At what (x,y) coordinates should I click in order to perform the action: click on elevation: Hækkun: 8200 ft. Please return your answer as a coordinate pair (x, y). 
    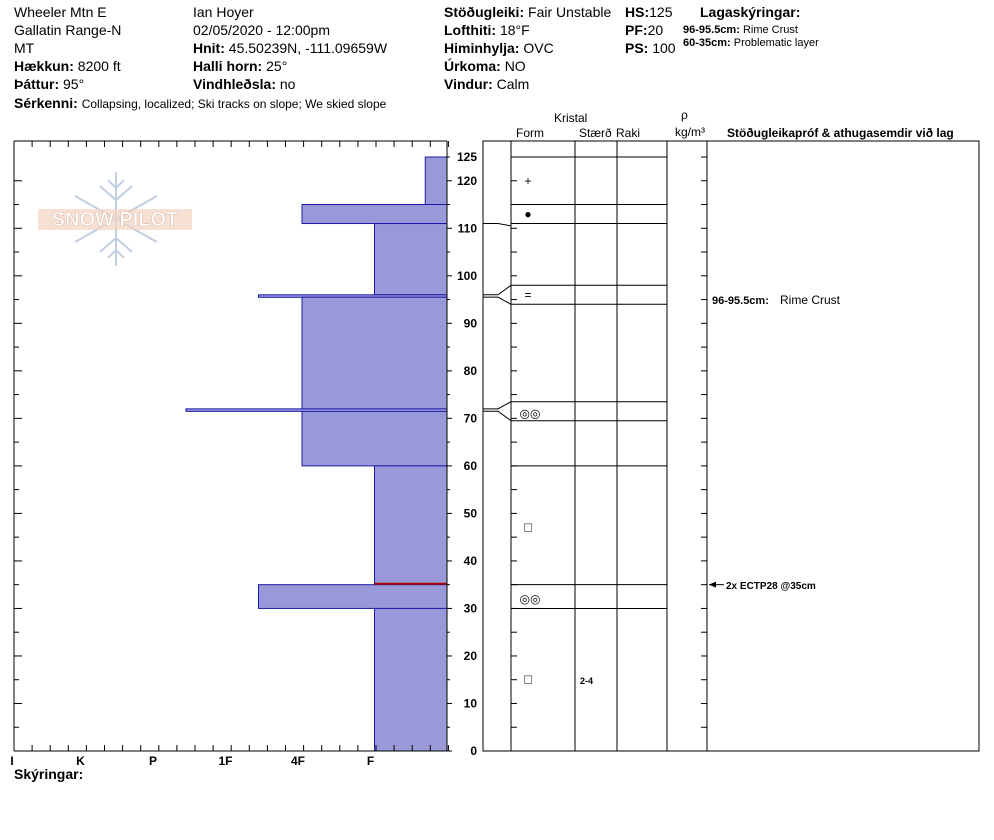
    Looking at the image, I should click on (67, 66).